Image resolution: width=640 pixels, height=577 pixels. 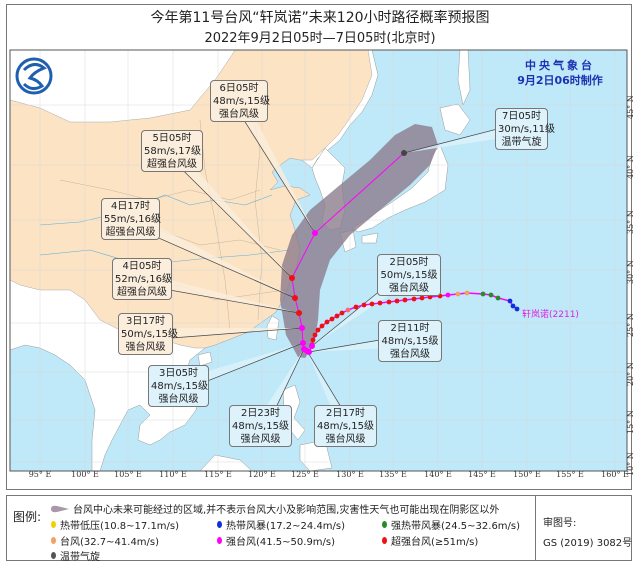 I want to click on legend-item-label: 温带气旋, so click(x=80, y=557).